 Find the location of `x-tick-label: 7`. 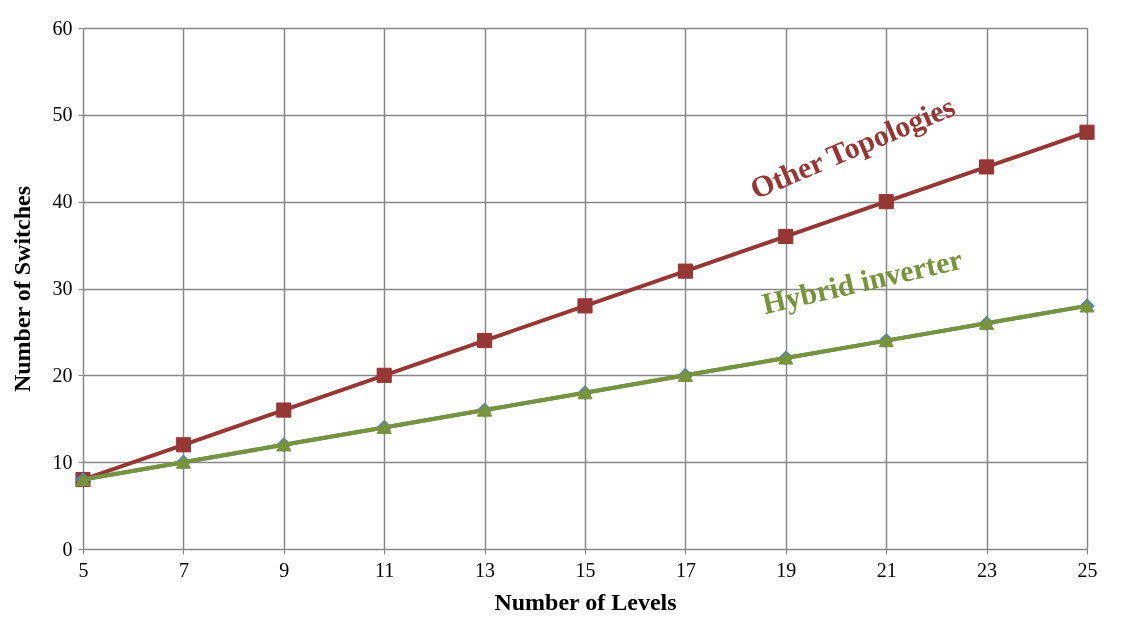

x-tick-label: 7 is located at coordinates (183, 569).